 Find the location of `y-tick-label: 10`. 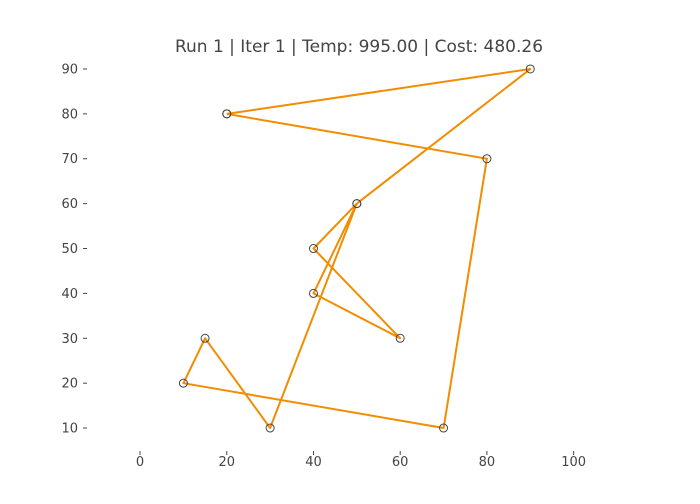

y-tick-label: 10 is located at coordinates (69, 429).